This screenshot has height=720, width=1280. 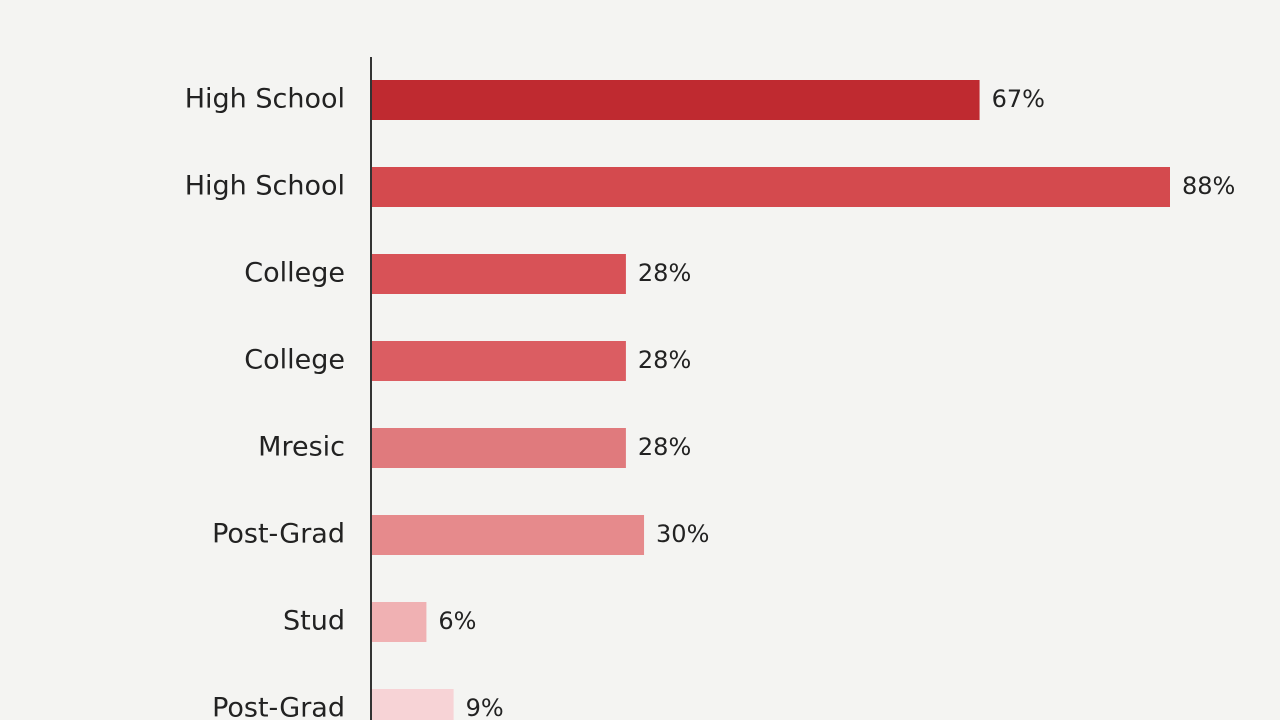 I want to click on value-label: 9%, so click(x=485, y=707).